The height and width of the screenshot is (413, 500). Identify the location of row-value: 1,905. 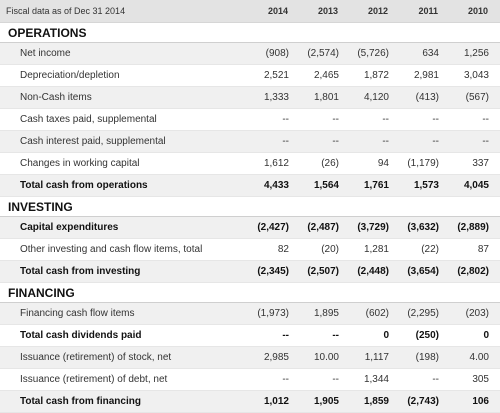
(326, 401).